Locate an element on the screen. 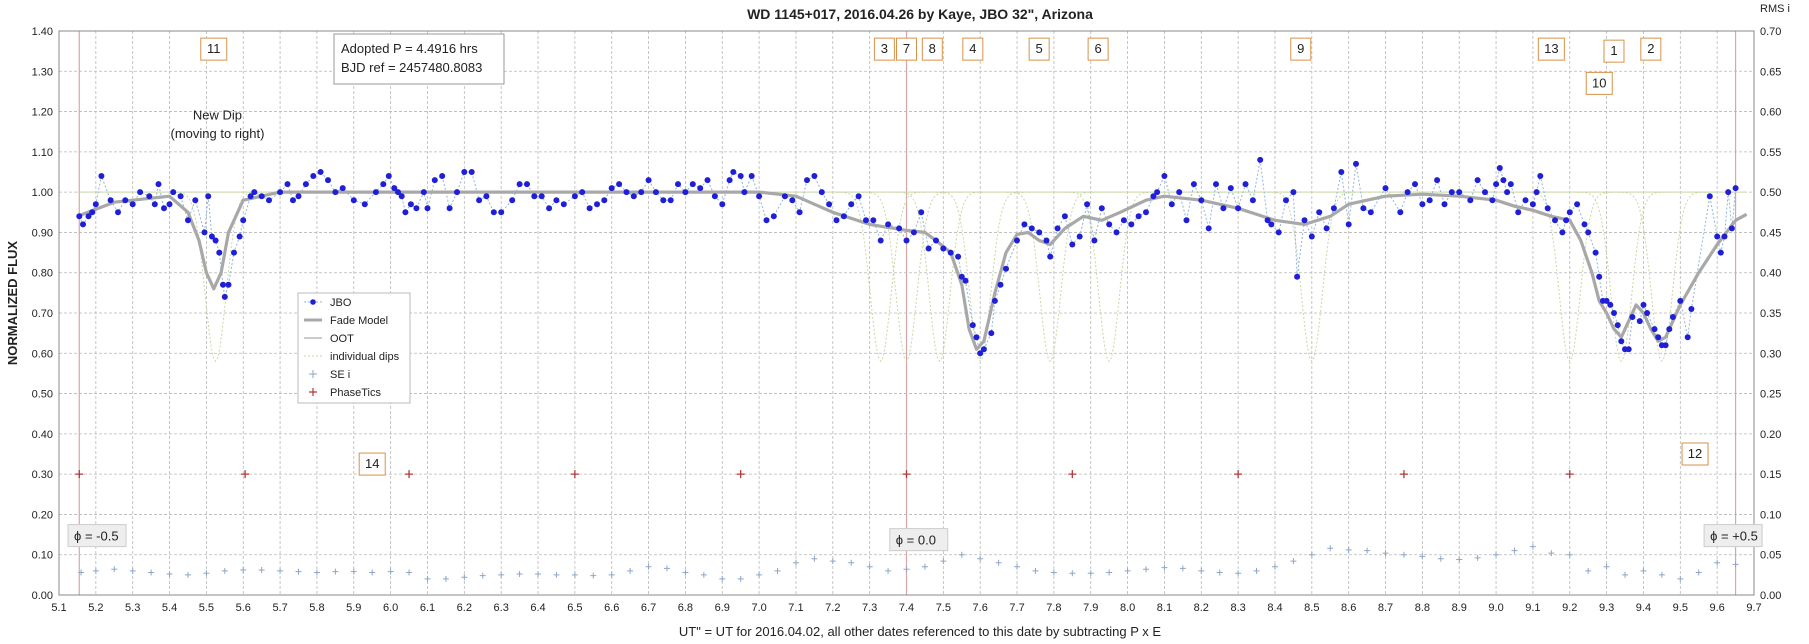  y2-tick-label: 0.30 is located at coordinates (1770, 354).